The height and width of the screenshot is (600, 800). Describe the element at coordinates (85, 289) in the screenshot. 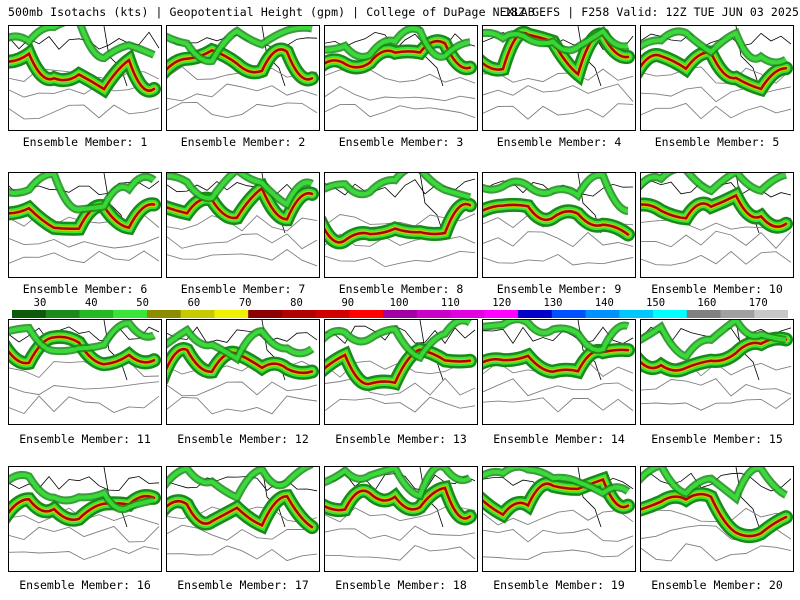

I see `ensemble-member-label: Ensemble Member: 6` at that location.